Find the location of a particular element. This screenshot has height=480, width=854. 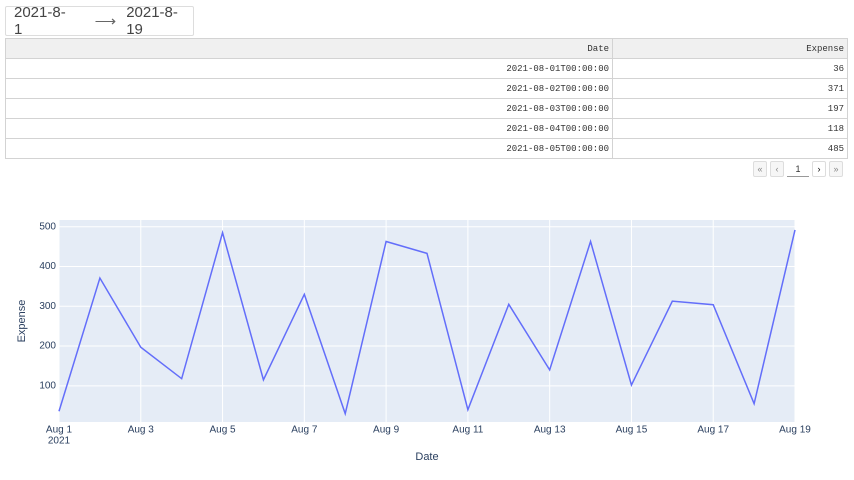

page-number: 1 is located at coordinates (798, 169).